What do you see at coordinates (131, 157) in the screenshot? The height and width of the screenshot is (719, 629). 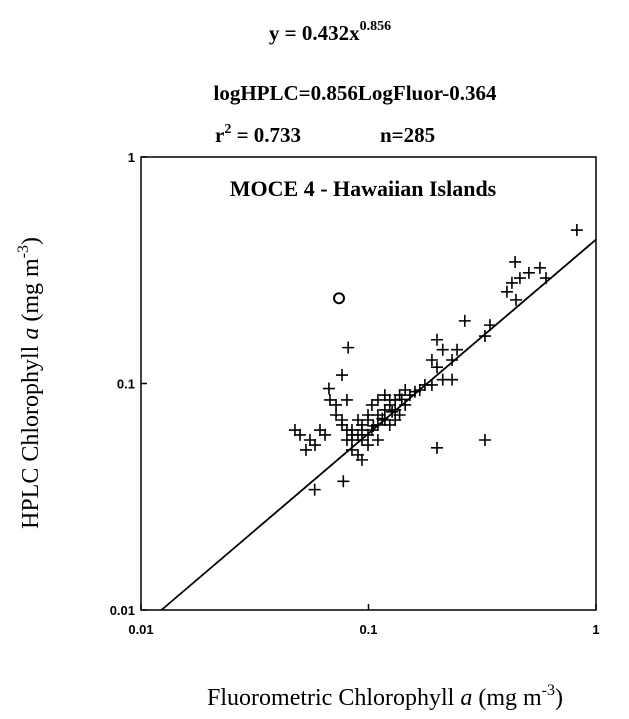 I see `y-tick-label: 1` at bounding box center [131, 157].